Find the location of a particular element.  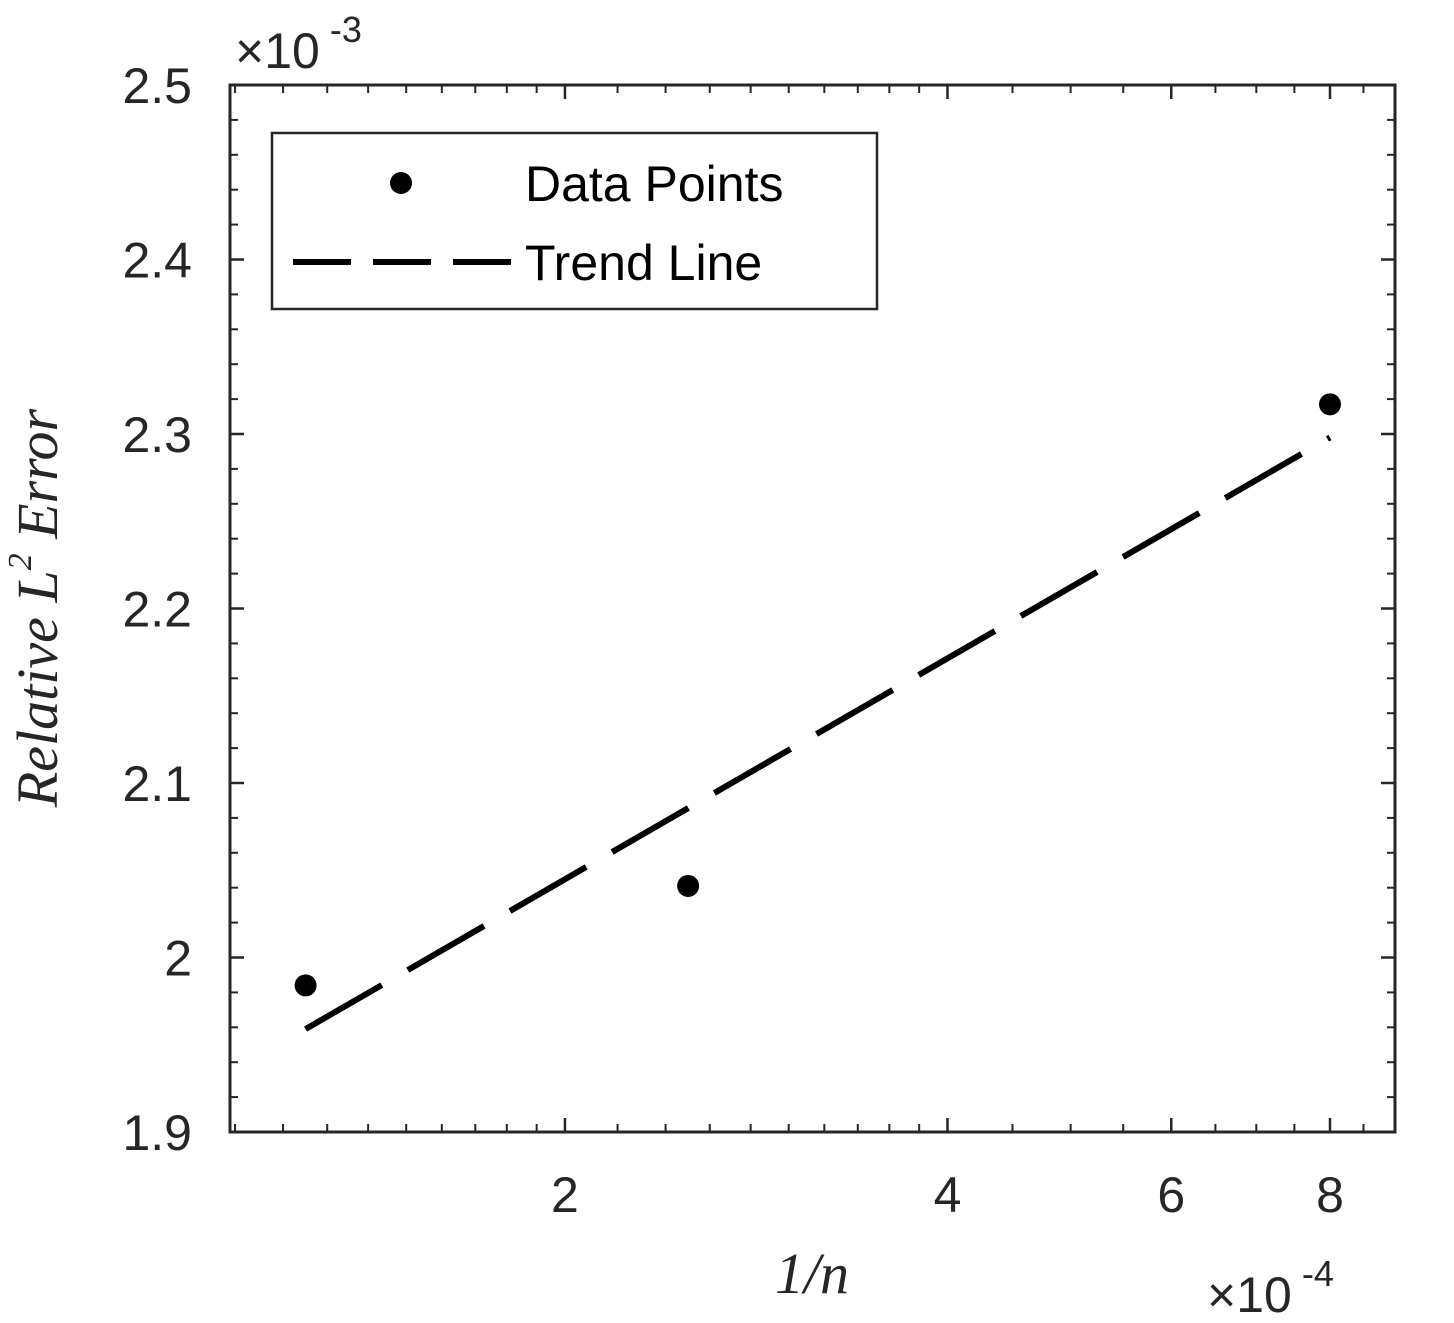

y-axis-label-prefix: Relative L is located at coordinates (37, 689).